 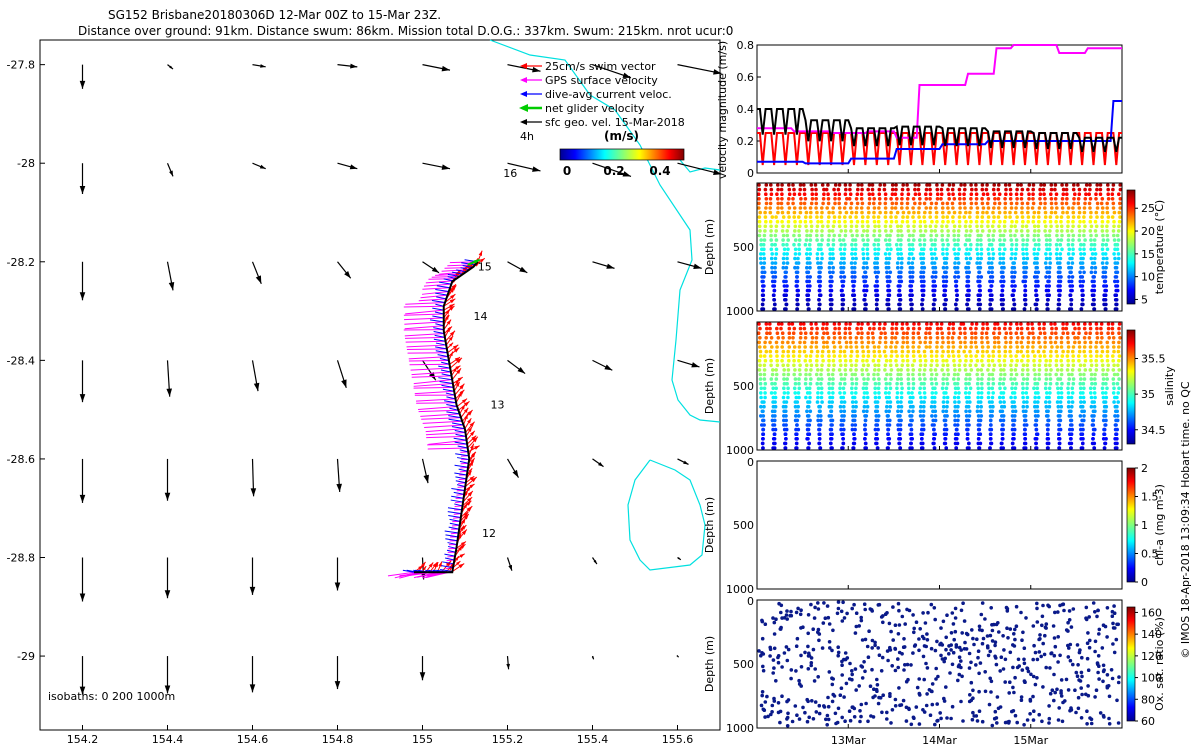 I want to click on velocity-y-ticks: 00.20.40.60.8, so click(x=749, y=109).